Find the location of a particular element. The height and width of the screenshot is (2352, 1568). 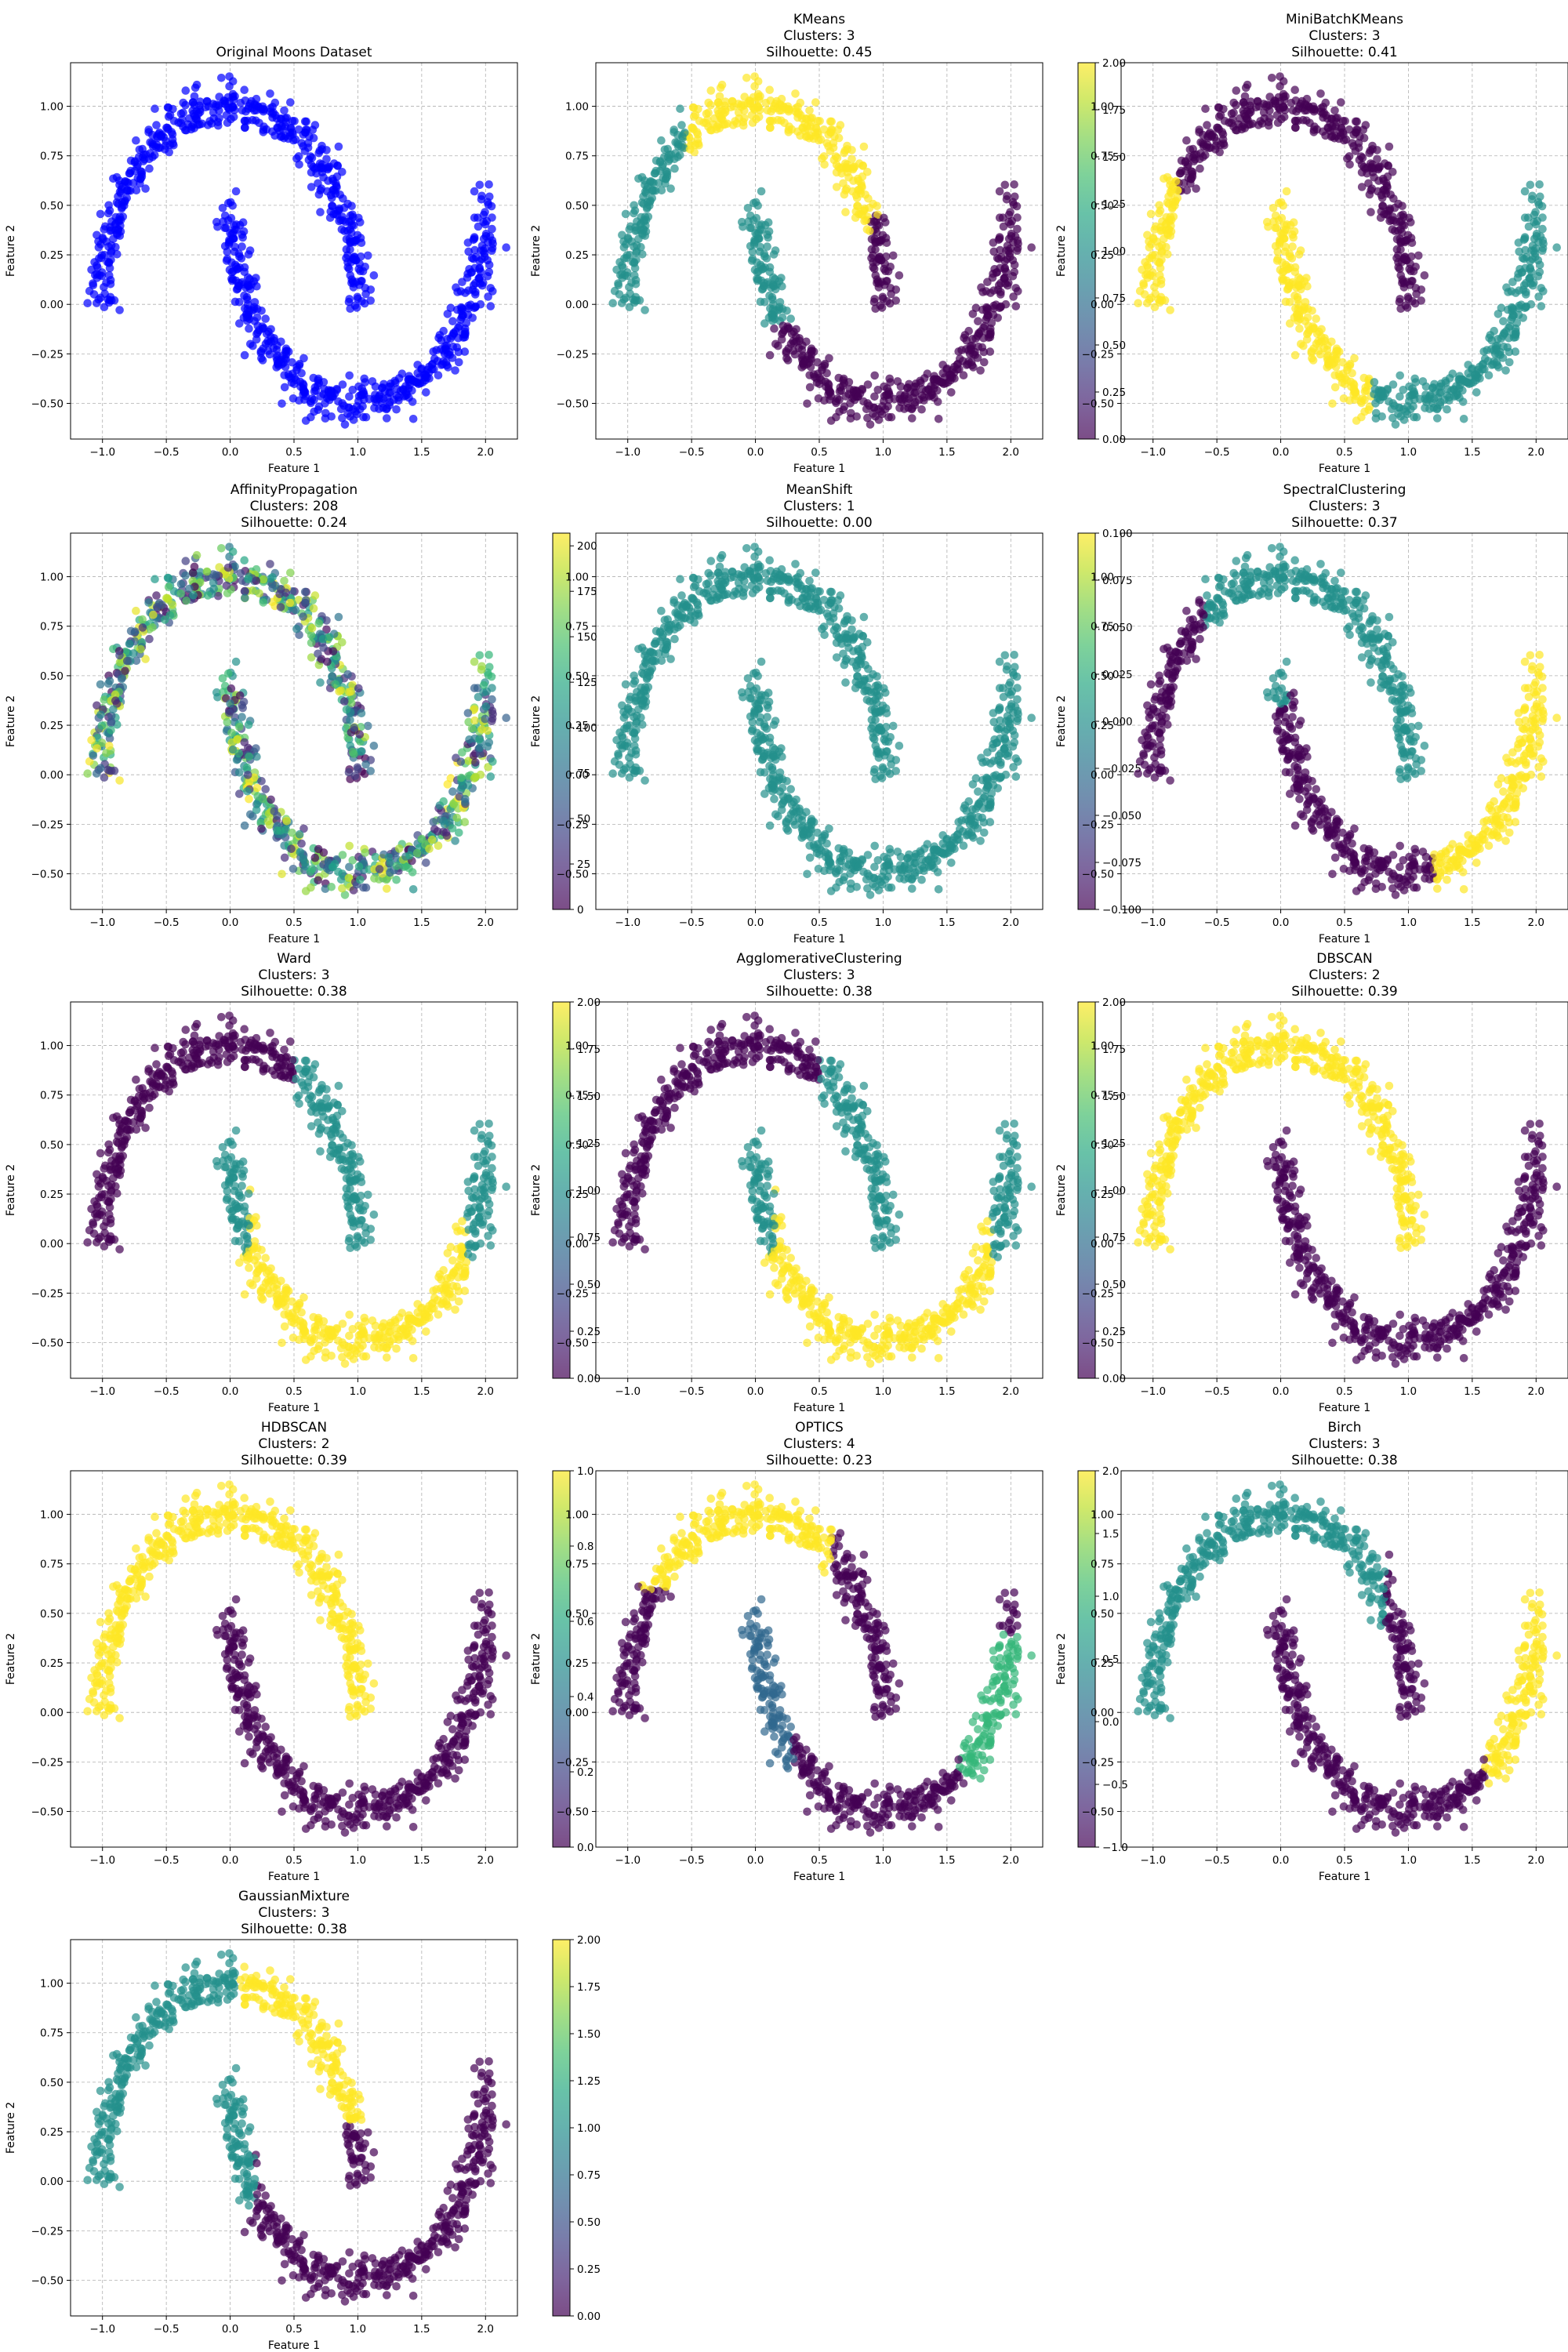

y-axis-label: Feature 2 is located at coordinates (11, 251).